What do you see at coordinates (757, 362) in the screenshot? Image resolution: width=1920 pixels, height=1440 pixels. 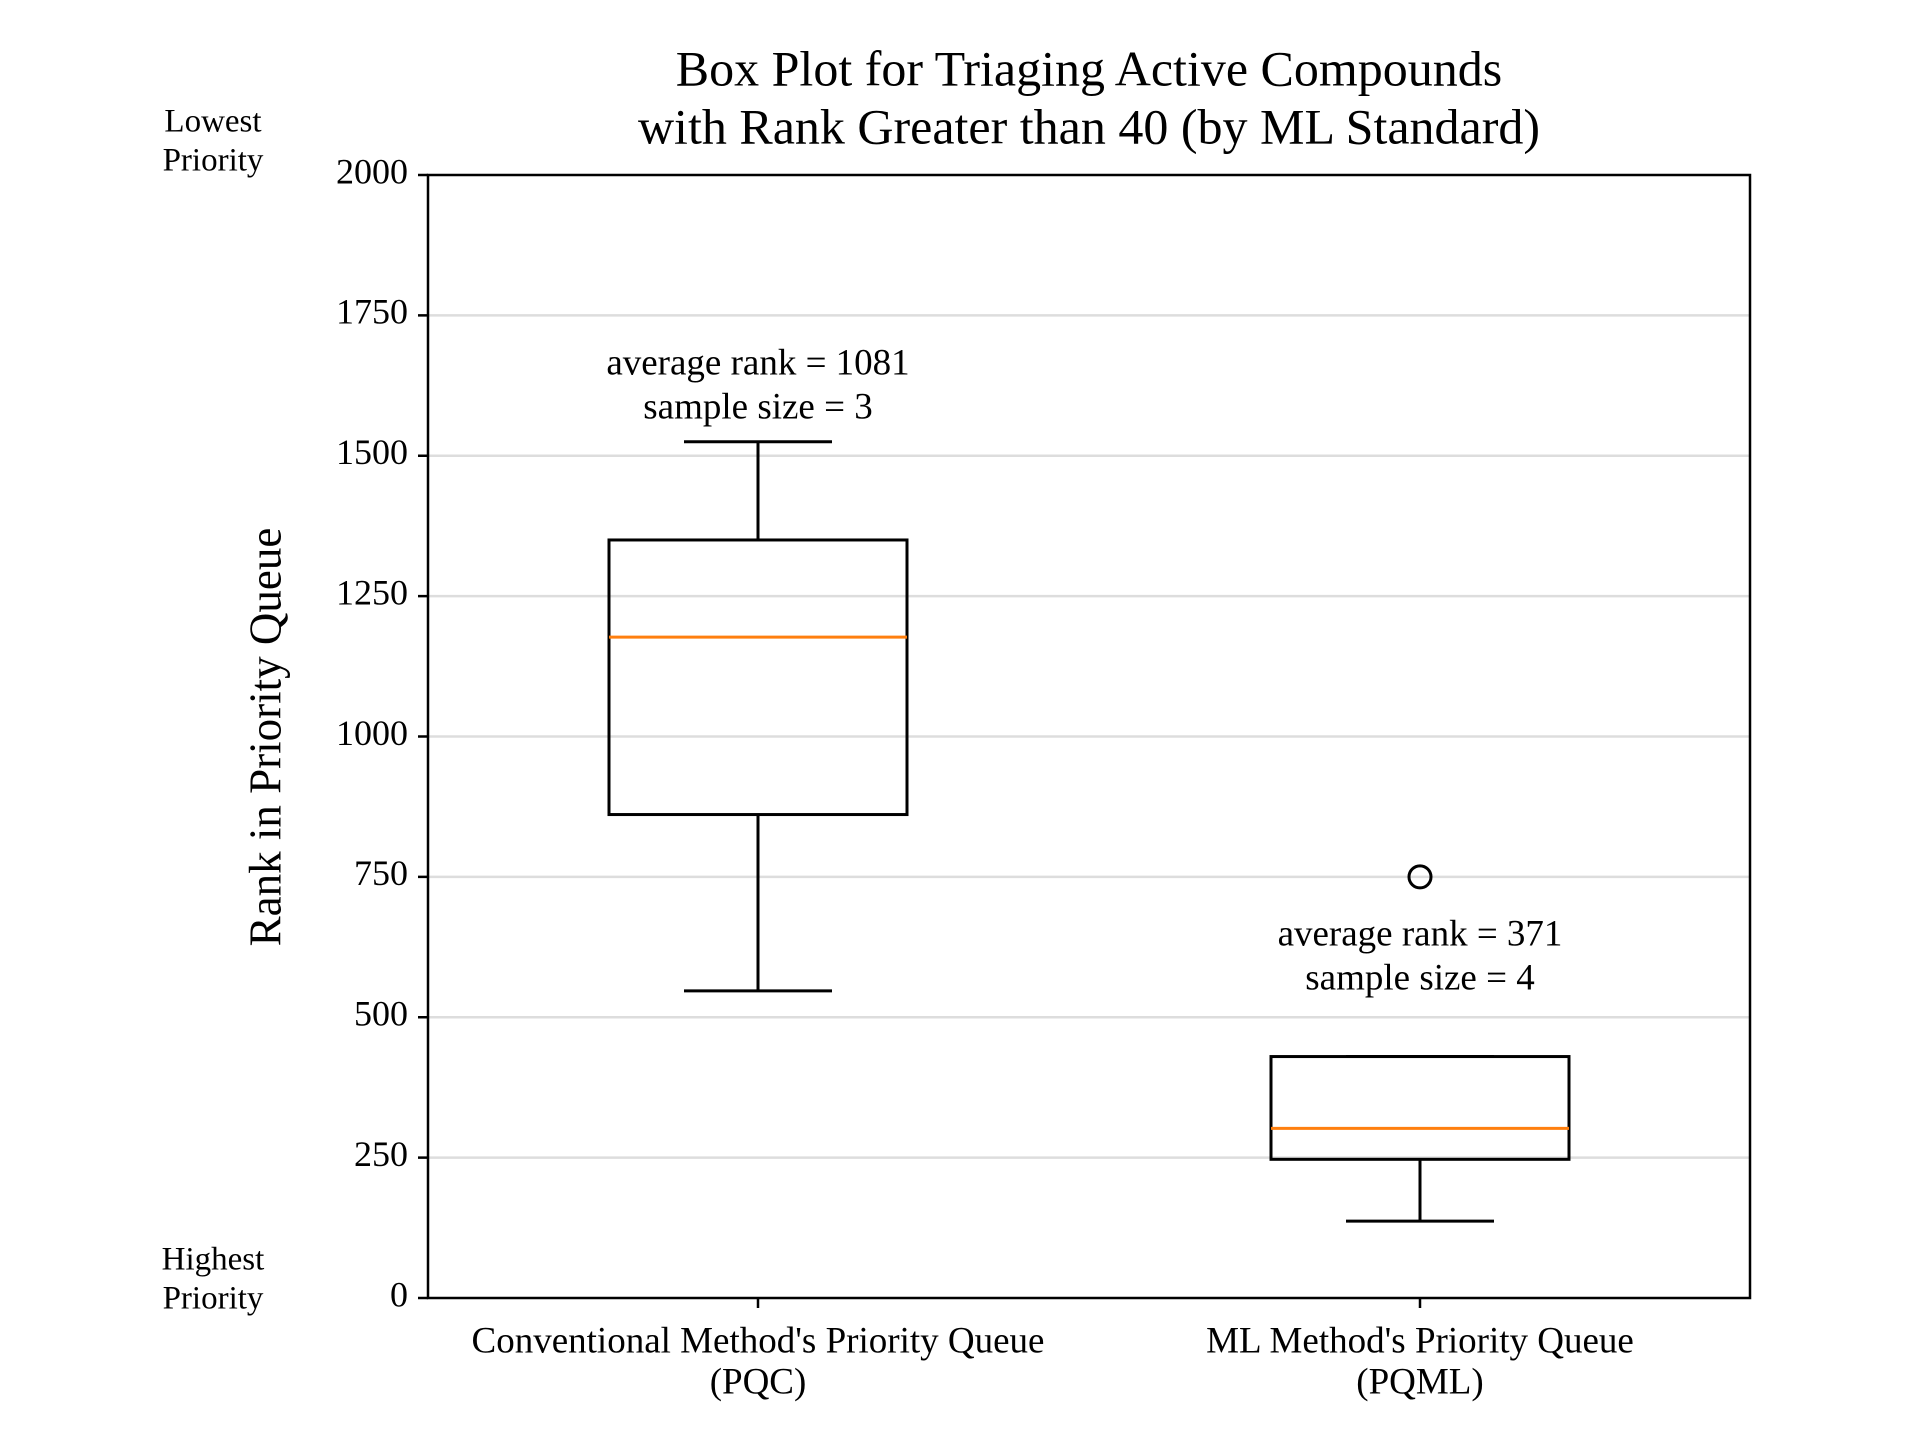 I see `annotation: average rank = 1081` at bounding box center [757, 362].